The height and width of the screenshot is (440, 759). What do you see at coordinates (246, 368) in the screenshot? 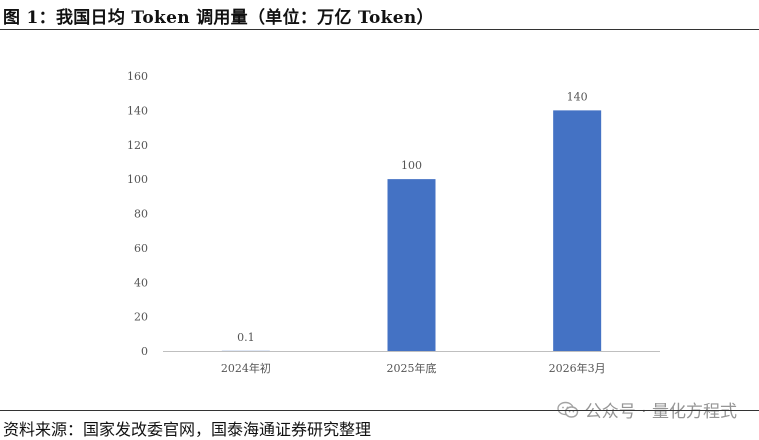
I see `x-tick-label: 2024年初` at bounding box center [246, 368].